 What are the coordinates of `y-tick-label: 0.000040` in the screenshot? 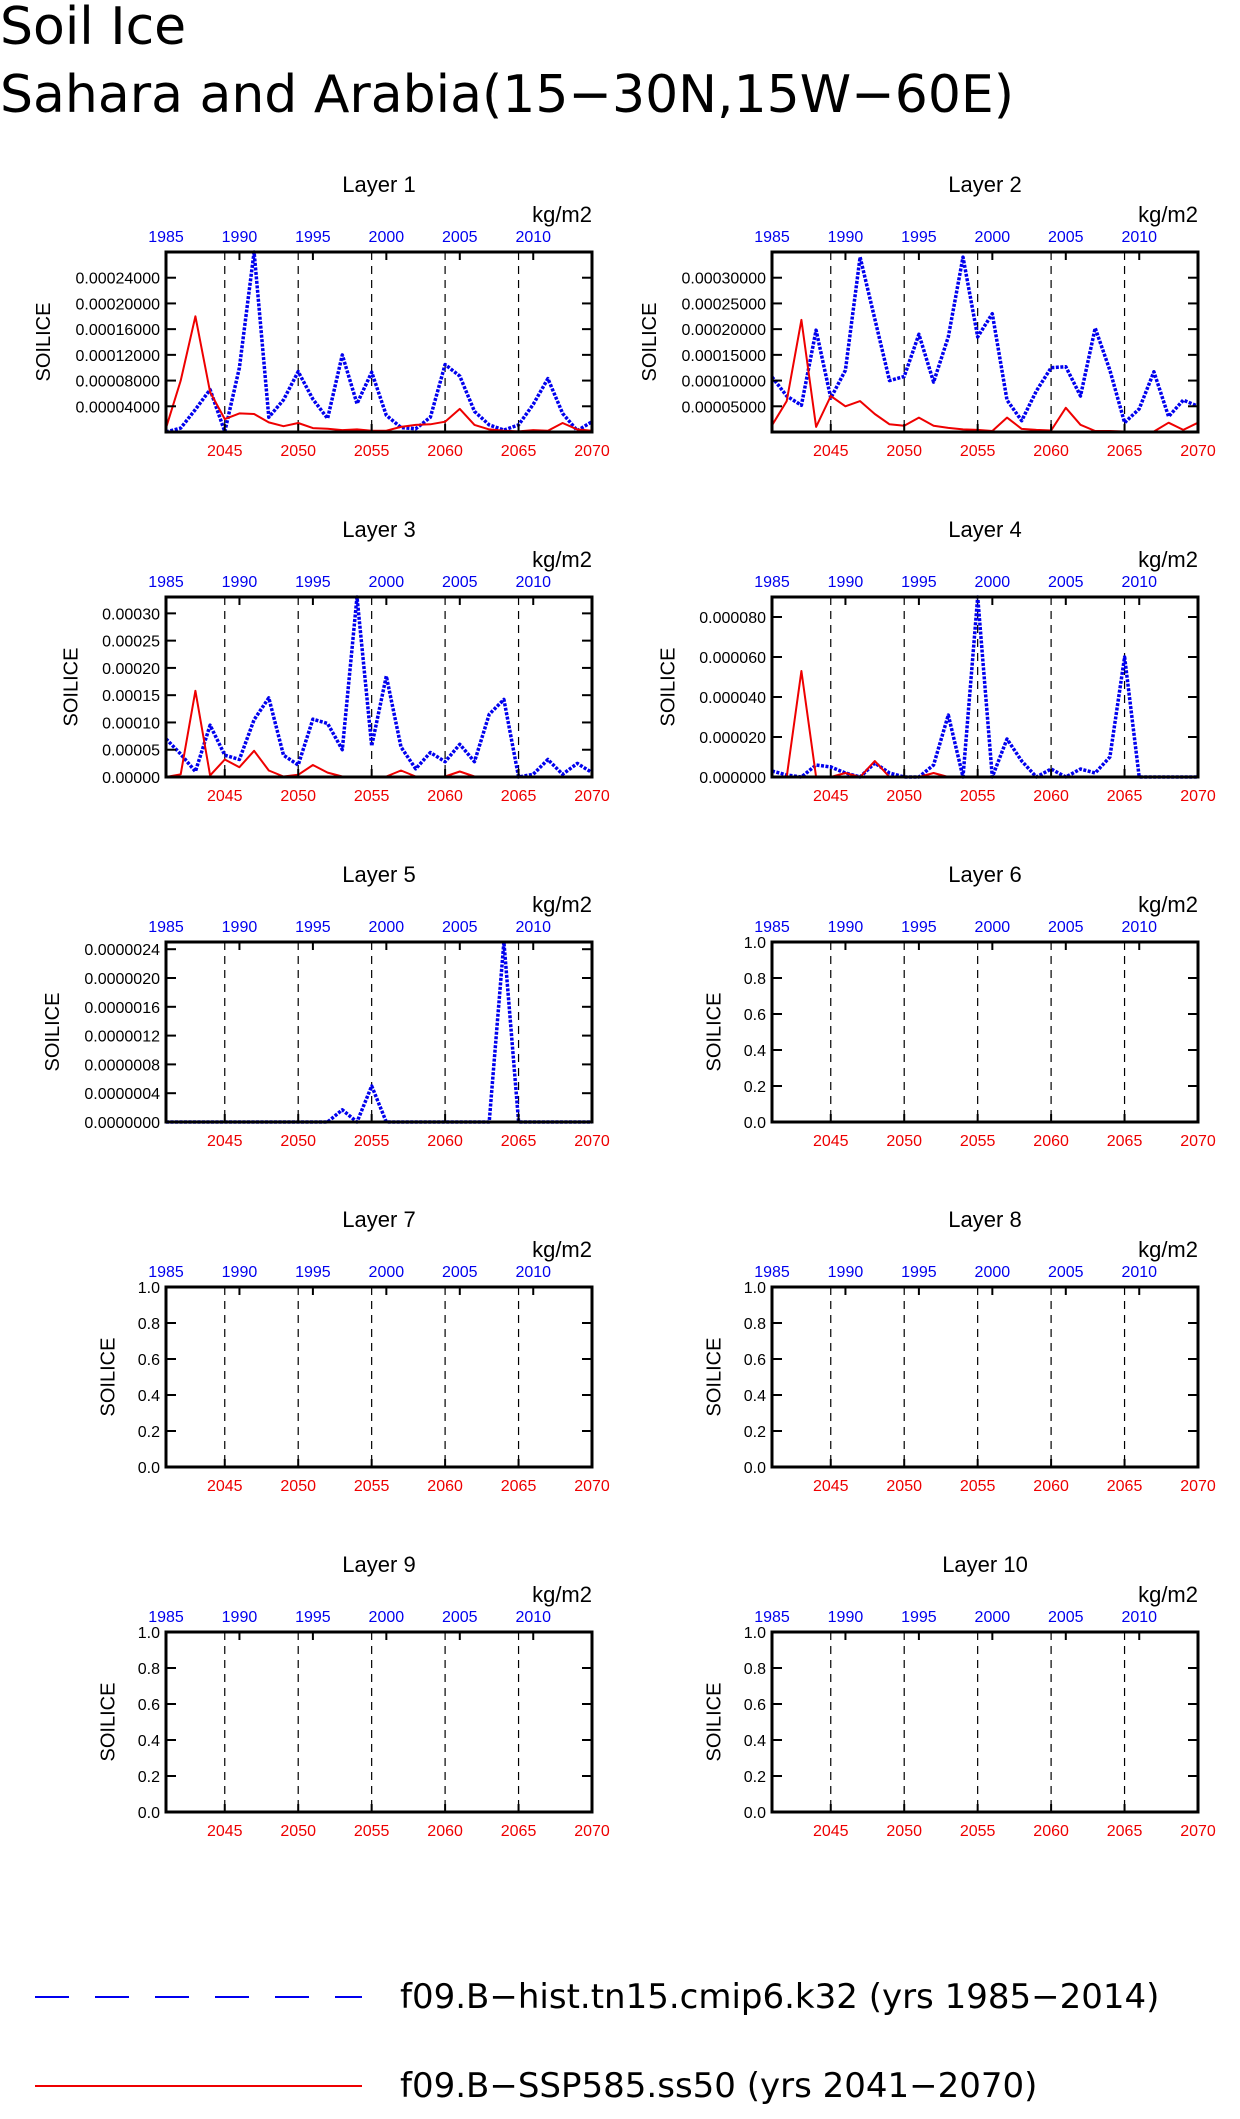 It's located at (732, 698).